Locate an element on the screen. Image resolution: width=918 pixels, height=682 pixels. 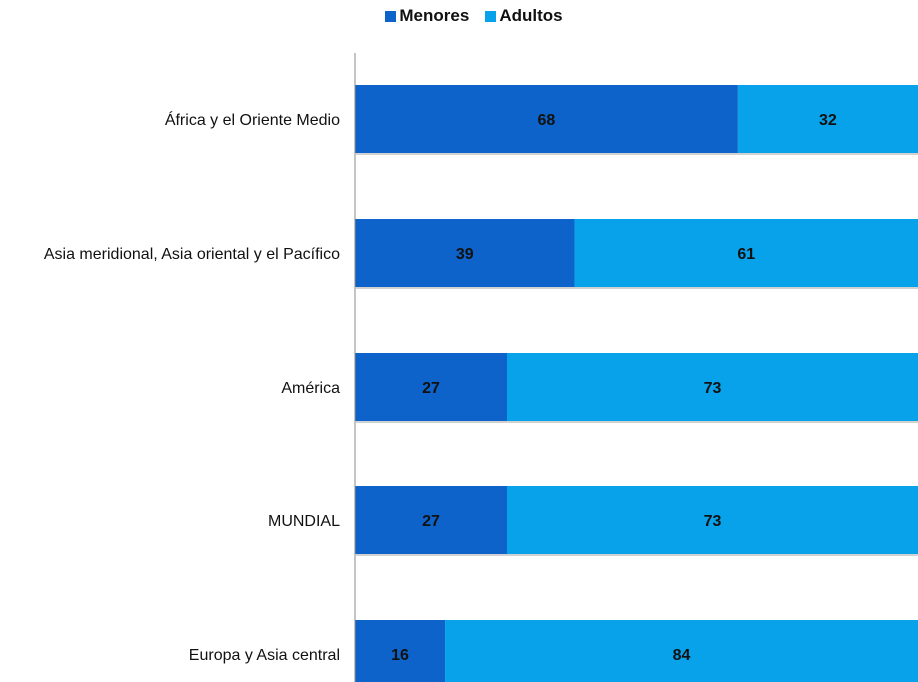
data-label-adultos-2: 73 is located at coordinates (713, 388).